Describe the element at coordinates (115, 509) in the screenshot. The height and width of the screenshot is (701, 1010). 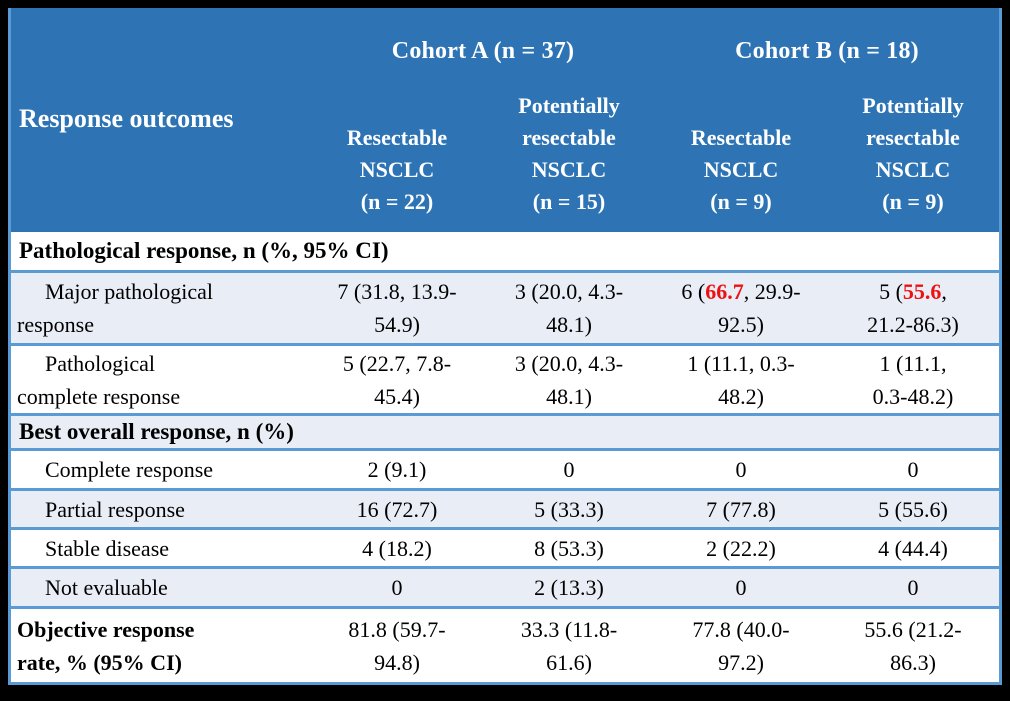
I see `row-label: Partial response` at that location.